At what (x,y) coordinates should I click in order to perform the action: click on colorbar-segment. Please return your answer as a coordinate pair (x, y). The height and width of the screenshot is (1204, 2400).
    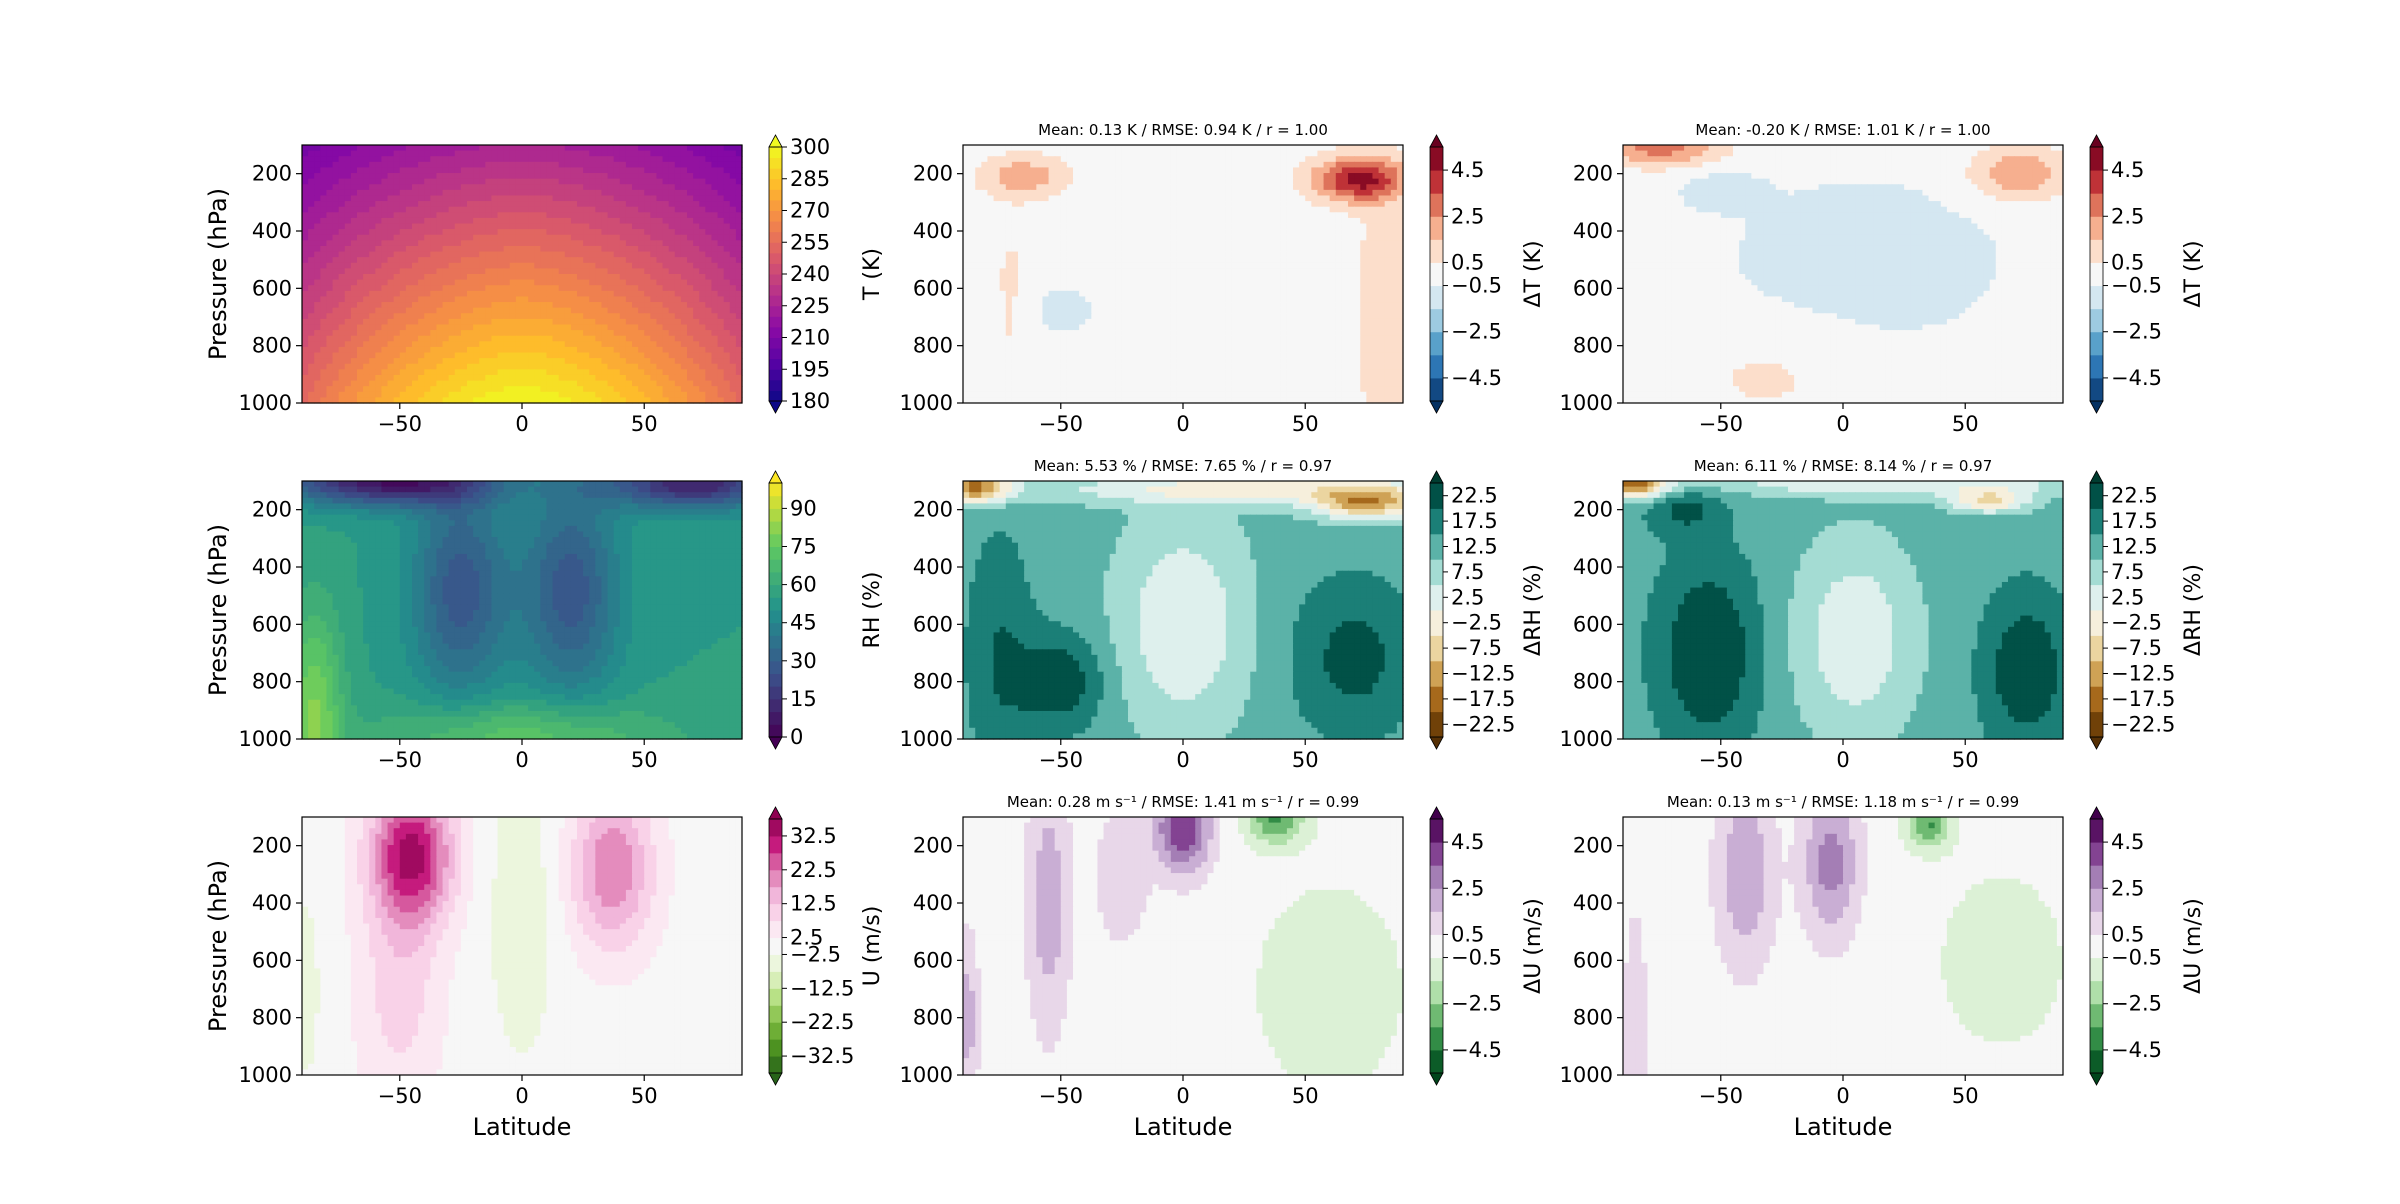
    Looking at the image, I should click on (775, 279).